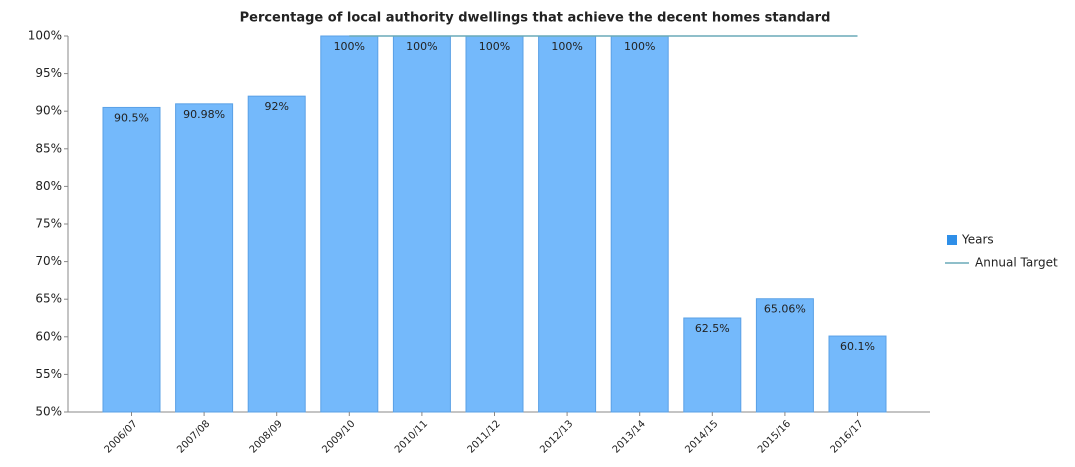 This screenshot has height=467, width=1075. I want to click on value-label: 90.5%, so click(131, 117).